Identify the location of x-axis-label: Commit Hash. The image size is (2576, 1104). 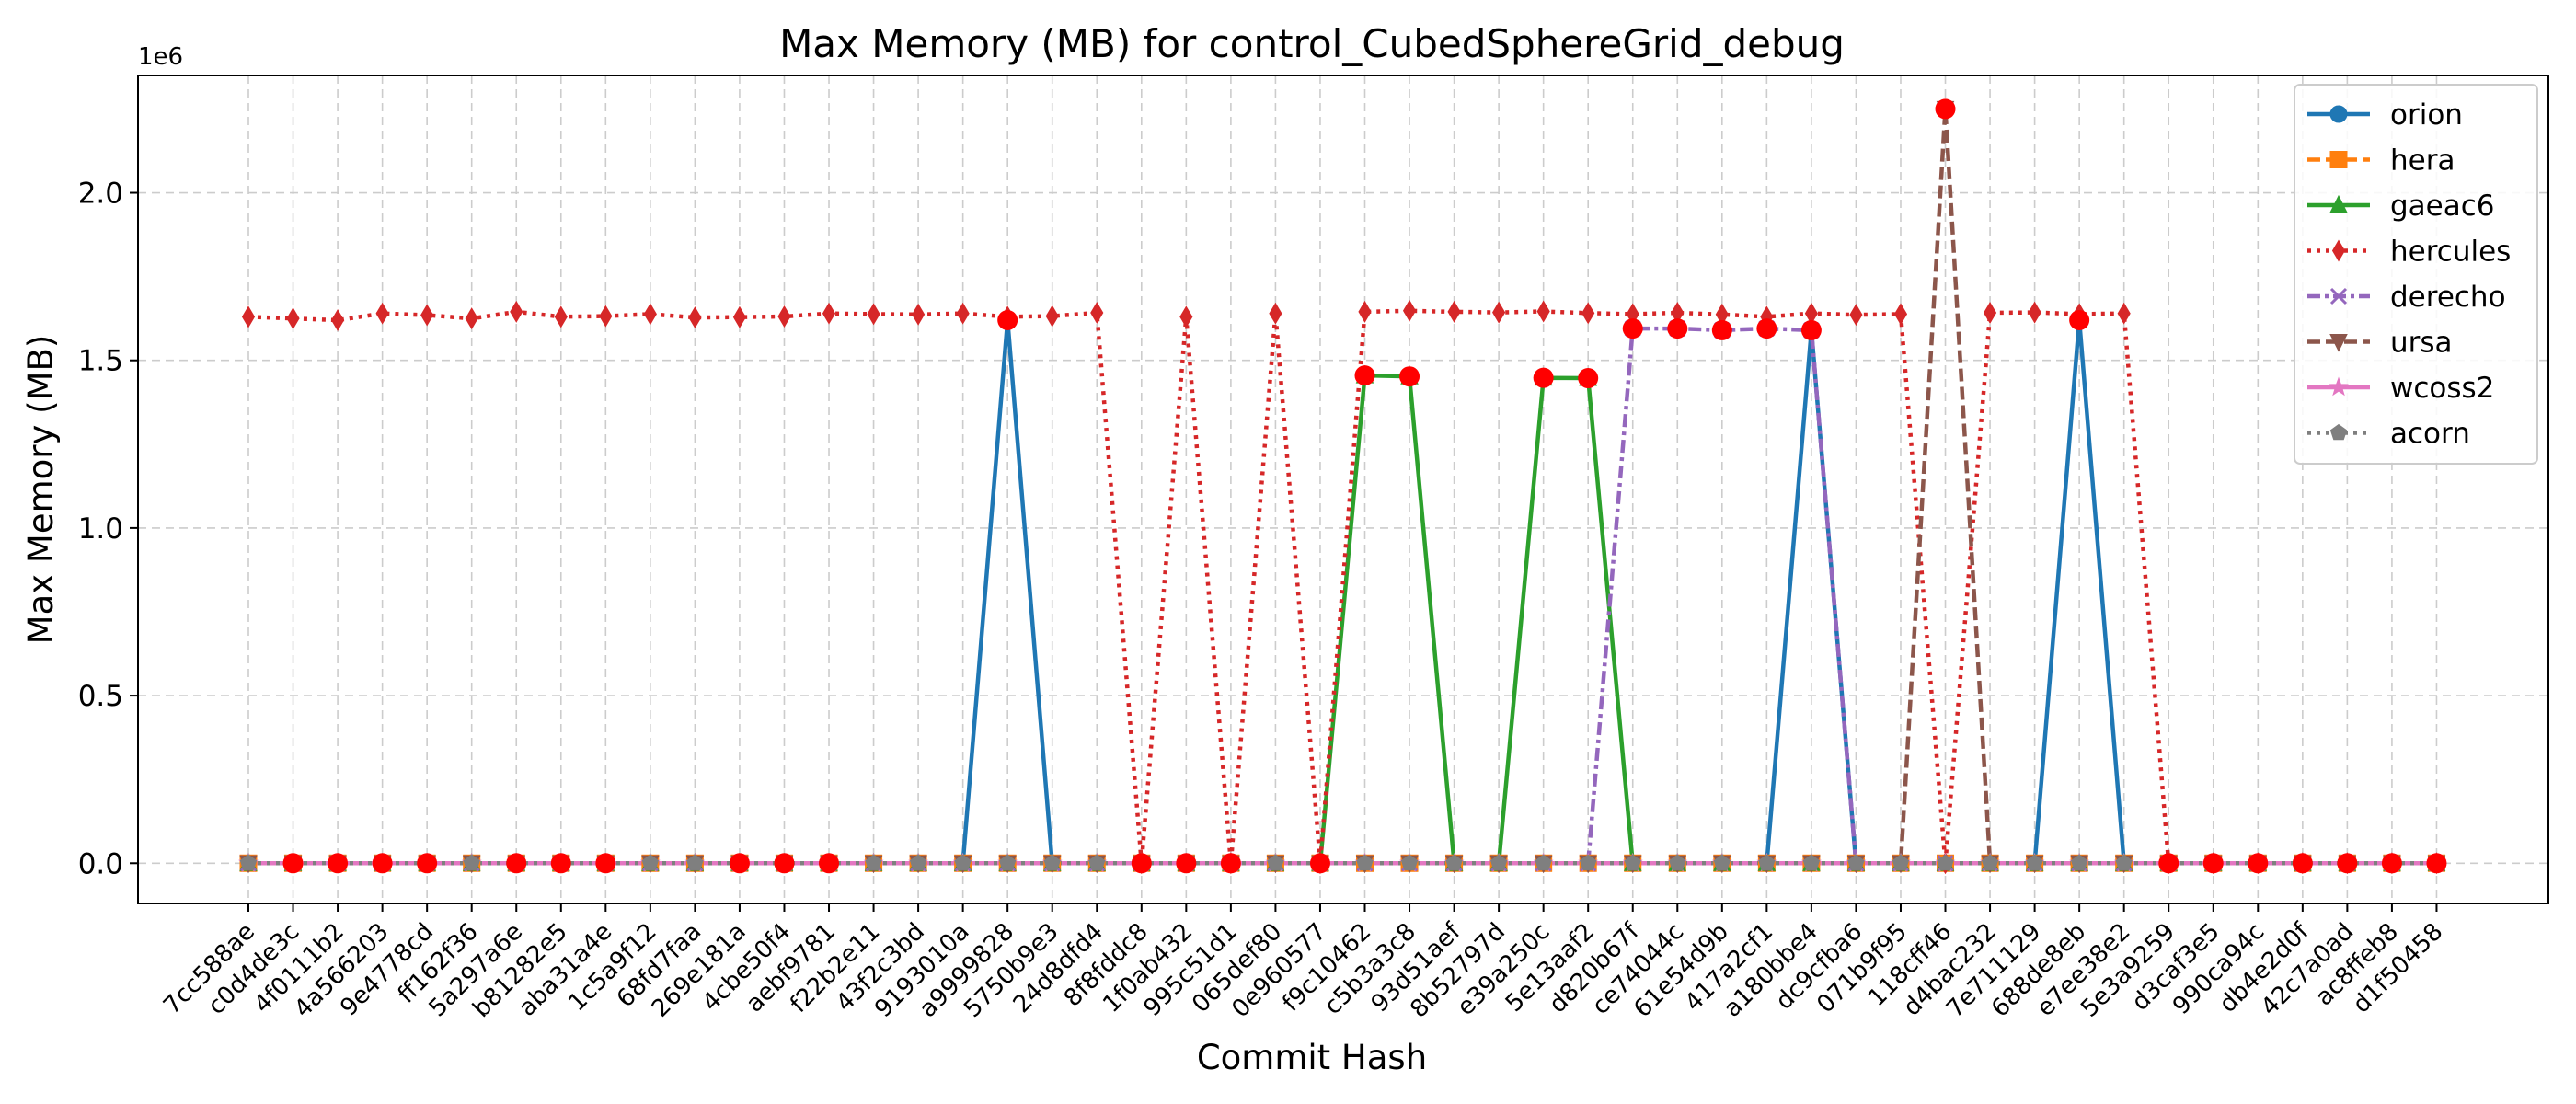
(1312, 1057).